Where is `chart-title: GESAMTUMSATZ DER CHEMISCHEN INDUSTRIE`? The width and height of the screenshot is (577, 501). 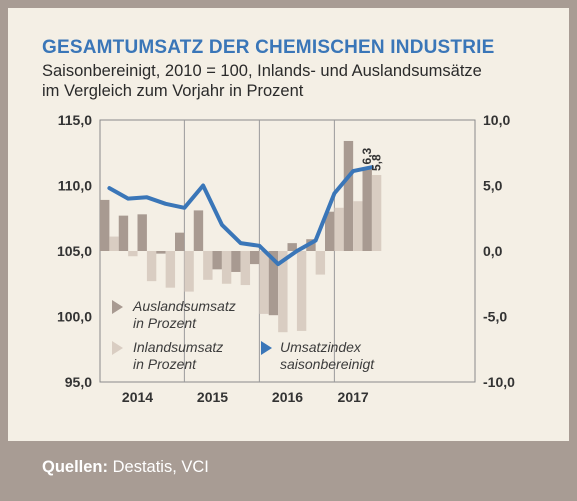
chart-title: GESAMTUMSATZ DER CHEMISCHEN INDUSTRIE is located at coordinates (268, 47).